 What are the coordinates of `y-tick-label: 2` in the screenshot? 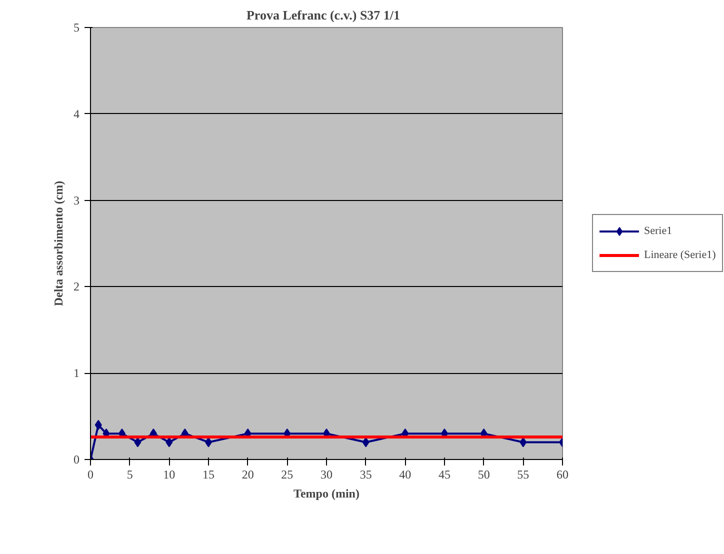 It's located at (77, 287).